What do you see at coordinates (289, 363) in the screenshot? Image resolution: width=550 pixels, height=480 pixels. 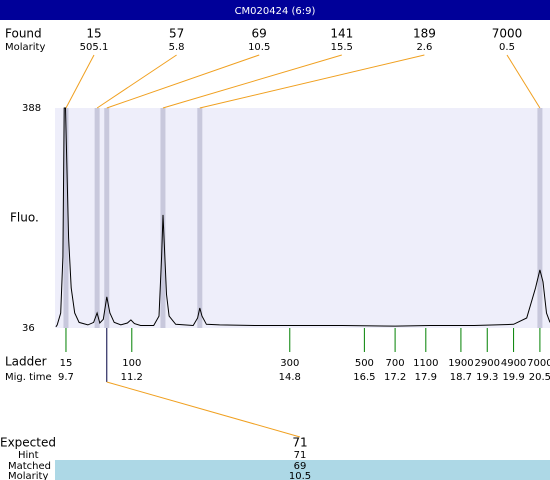 I see `ladder-size: 300` at bounding box center [289, 363].